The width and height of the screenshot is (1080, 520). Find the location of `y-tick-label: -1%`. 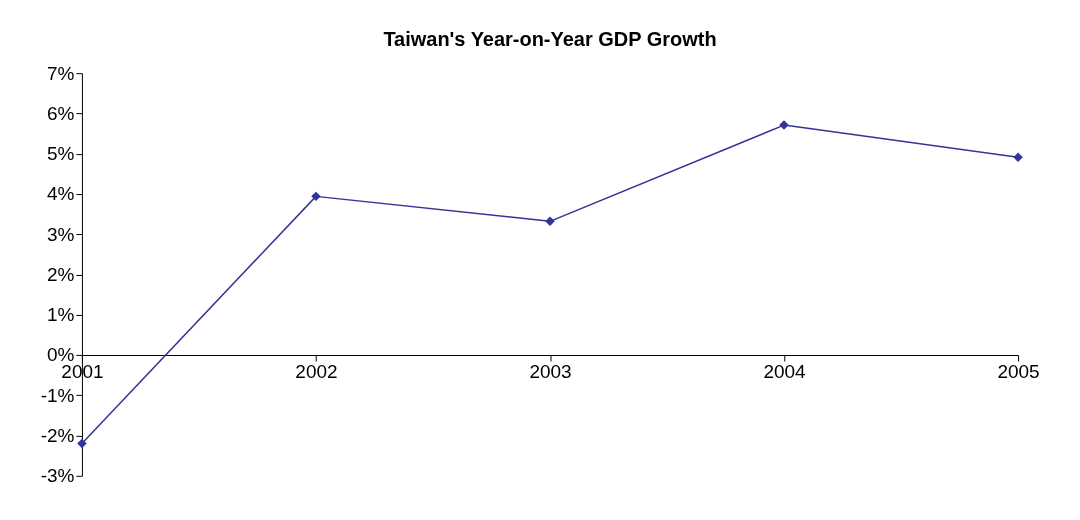

y-tick-label: -1% is located at coordinates (57, 395).